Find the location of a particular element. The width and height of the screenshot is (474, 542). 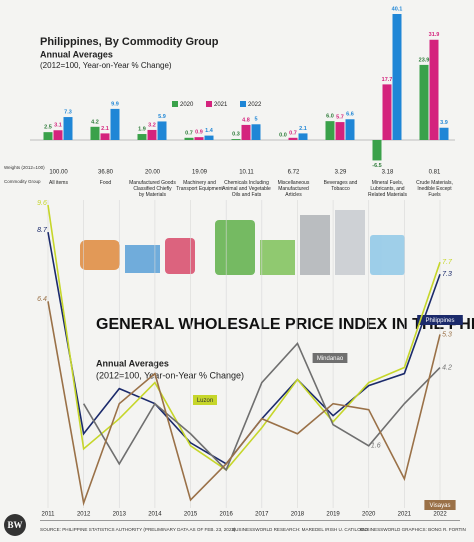

end-value-label: 4.2 is located at coordinates (447, 367).